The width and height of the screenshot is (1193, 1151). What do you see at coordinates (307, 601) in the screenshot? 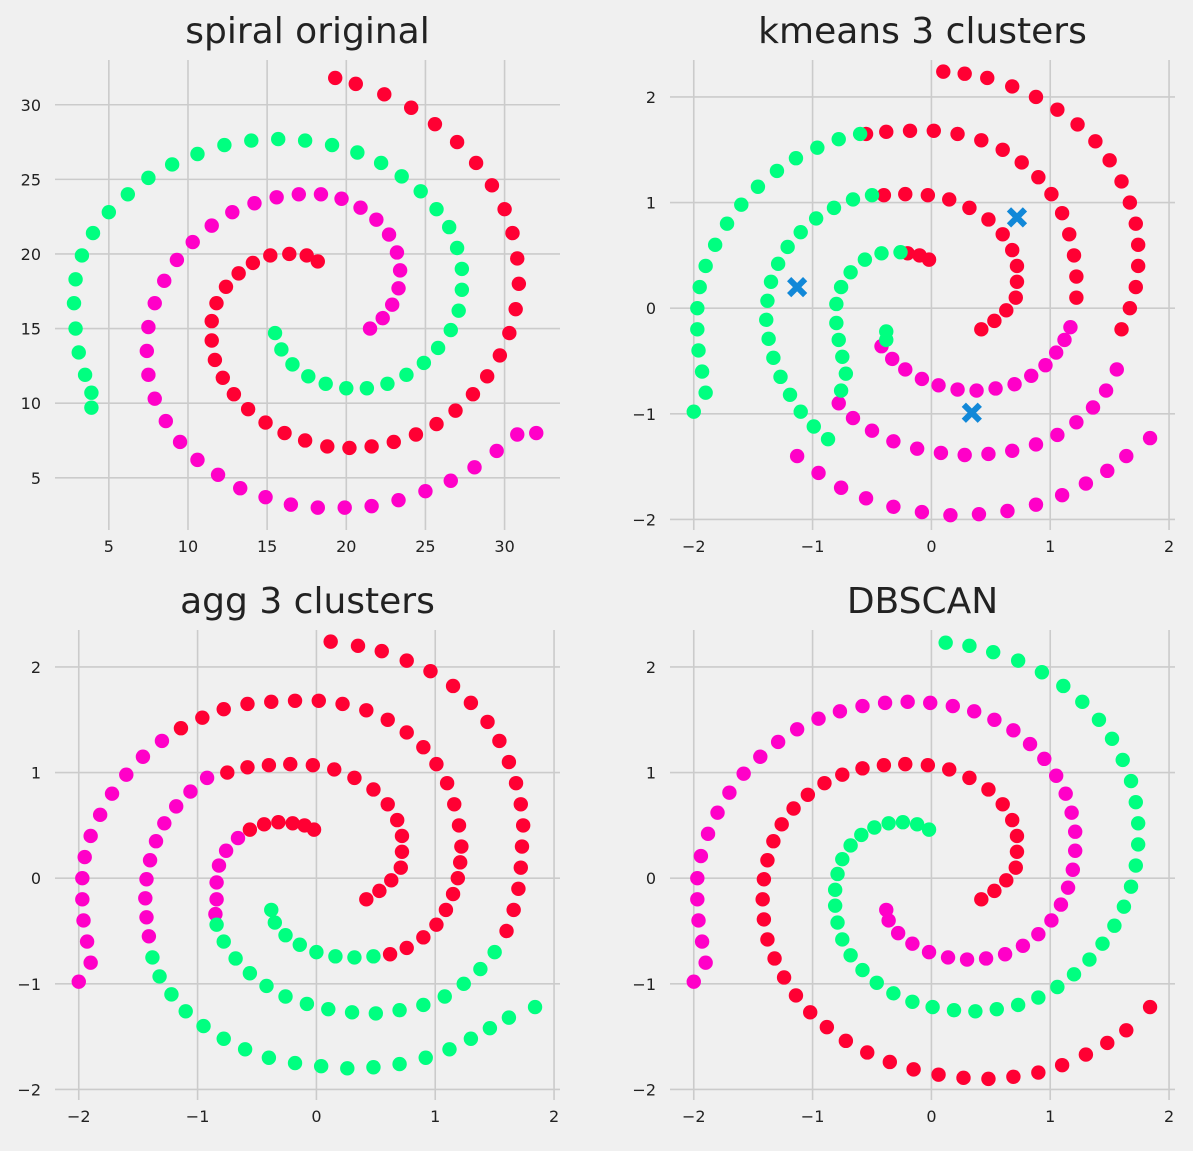
I see `subplot-title: agg 3 clusters` at bounding box center [307, 601].